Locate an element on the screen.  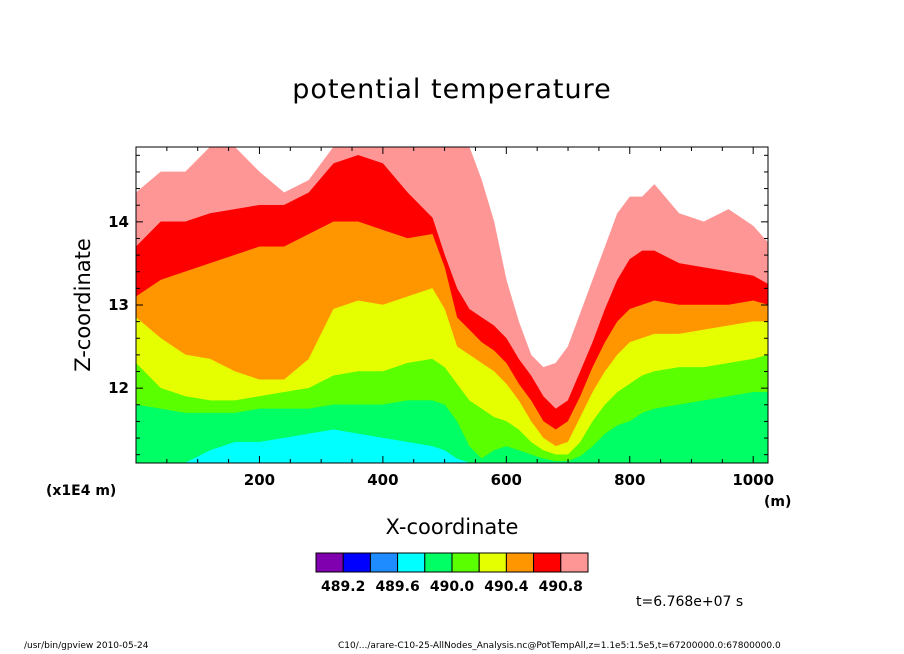
x-axis-unit: (m) is located at coordinates (778, 502).